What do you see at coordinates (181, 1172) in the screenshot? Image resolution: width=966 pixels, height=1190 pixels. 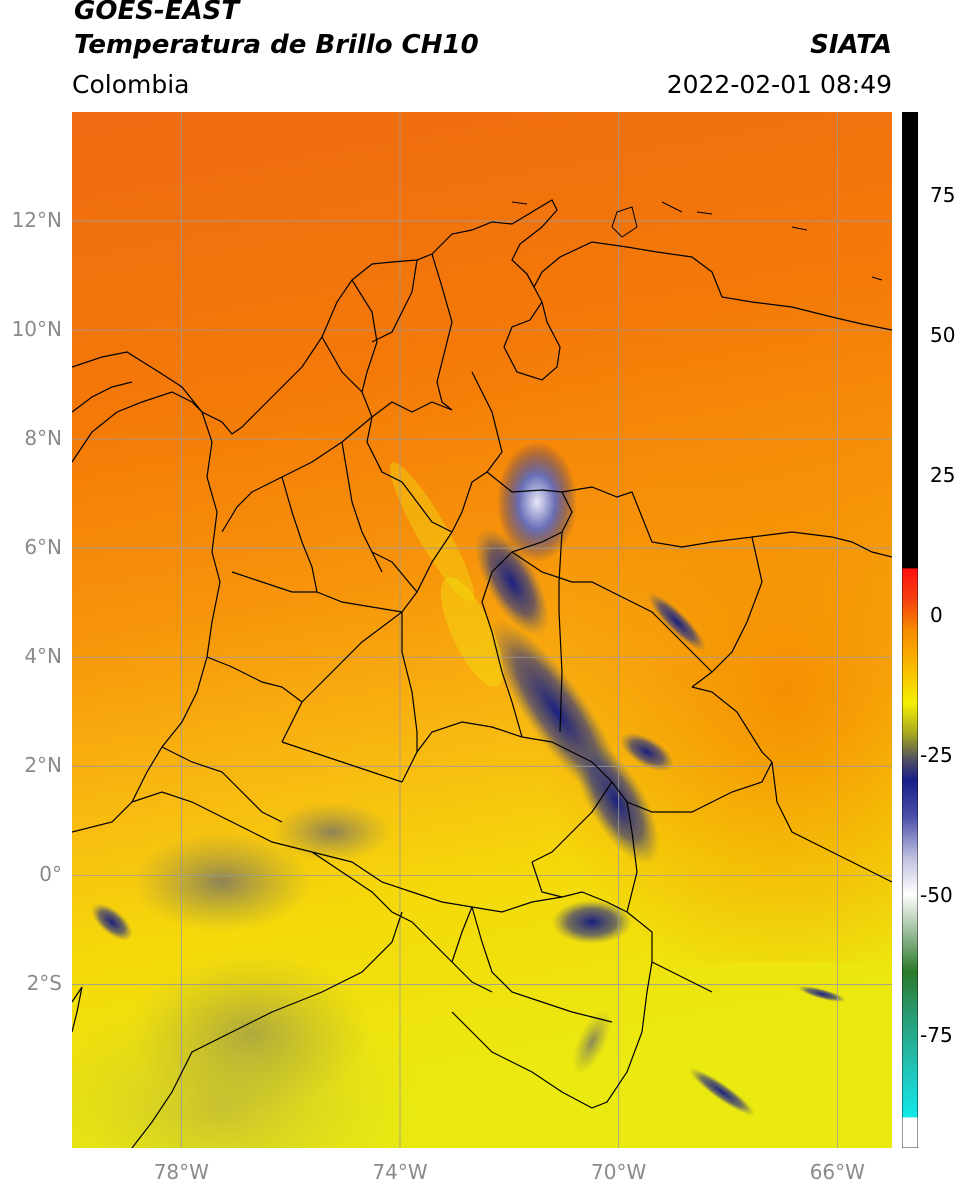 I see `lon-tick-label: 78°W` at bounding box center [181, 1172].